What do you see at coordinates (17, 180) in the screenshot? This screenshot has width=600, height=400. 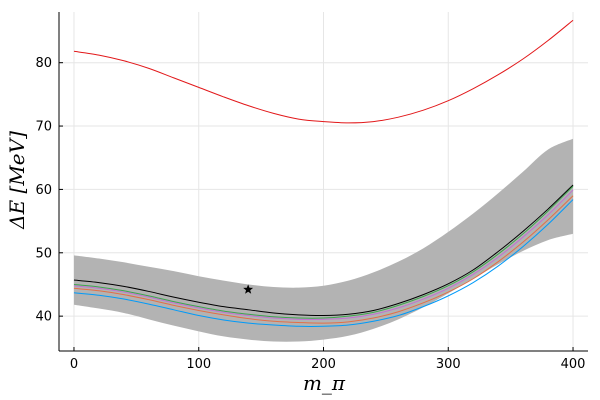 I see `y-axis-label: ΔE [MeV]` at bounding box center [17, 180].